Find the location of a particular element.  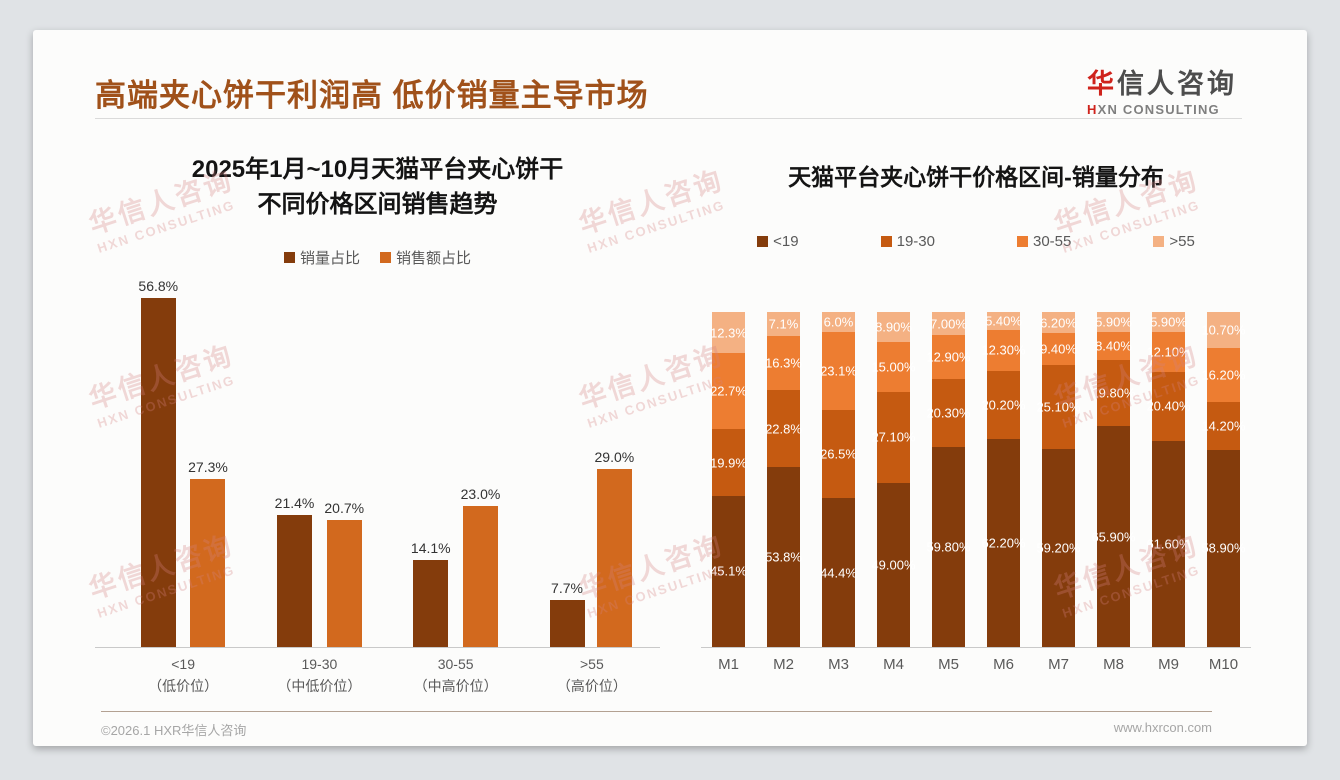

company-logo: 华信人咨询 HXN CONSULTING is located at coordinates (1162, 89).